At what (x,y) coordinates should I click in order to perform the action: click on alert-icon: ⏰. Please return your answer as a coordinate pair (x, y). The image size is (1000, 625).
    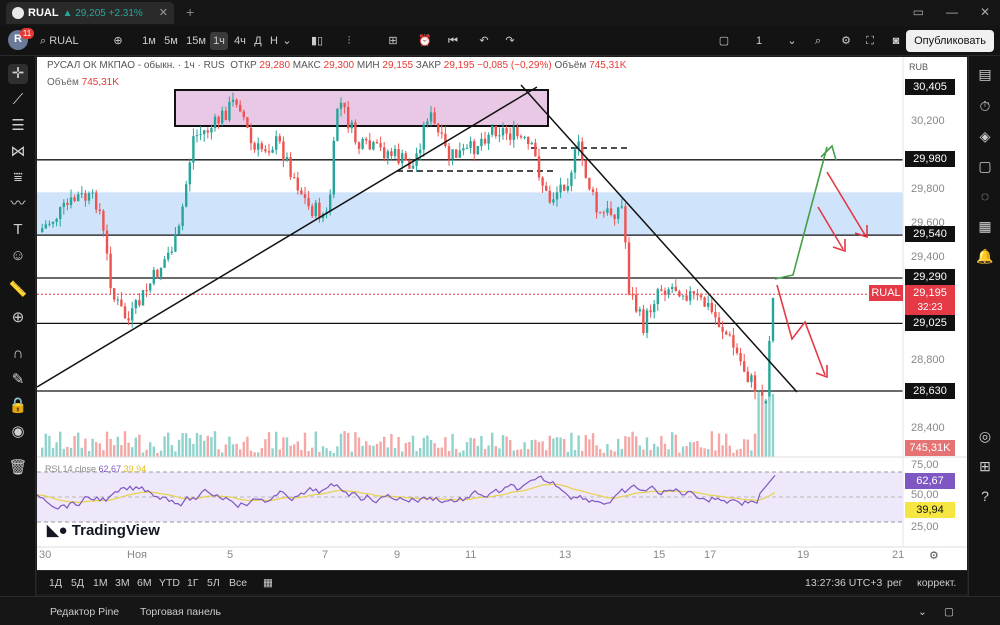
    Looking at the image, I should click on (425, 41).